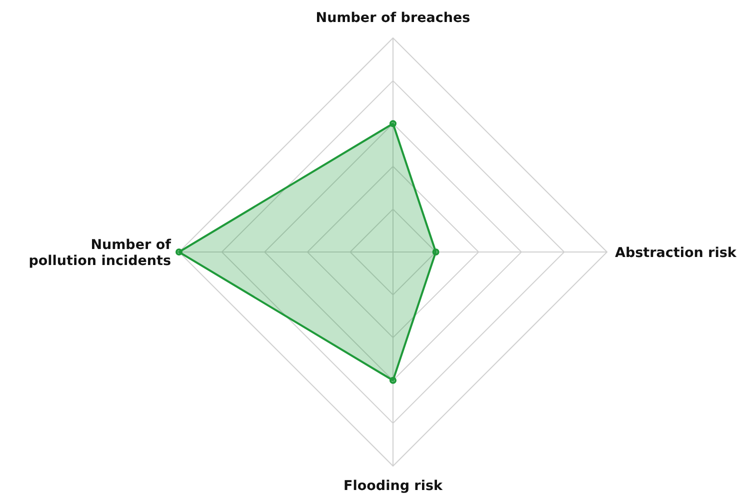  What do you see at coordinates (394, 486) in the screenshot?
I see `spoke-label: Flooding risk` at bounding box center [394, 486].